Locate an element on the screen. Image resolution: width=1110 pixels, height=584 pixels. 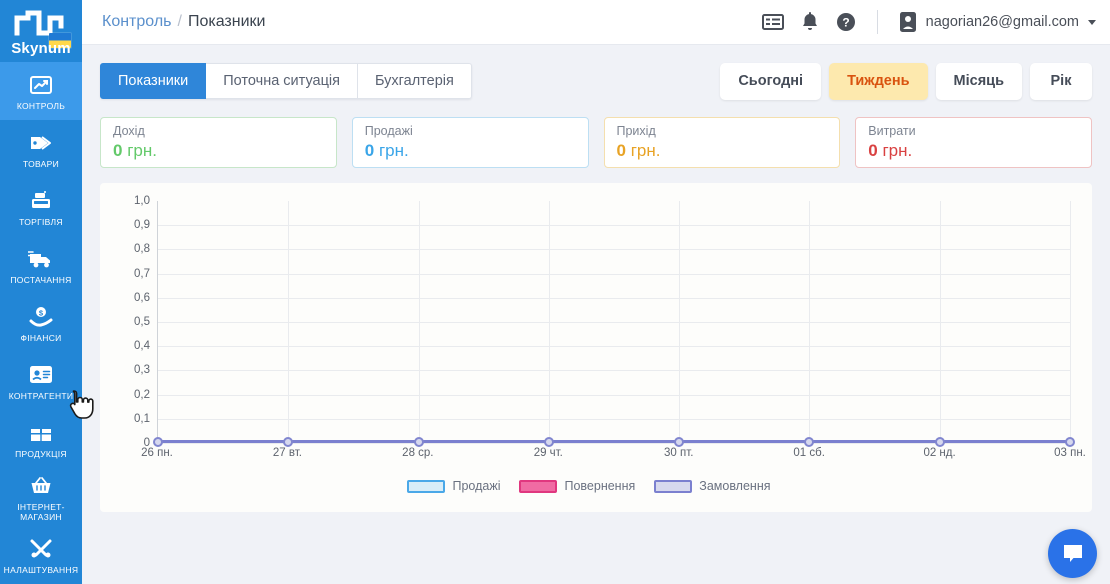
sidebar-item-produktsiia: ПРОДУКЦІЯ is located at coordinates (41, 439).